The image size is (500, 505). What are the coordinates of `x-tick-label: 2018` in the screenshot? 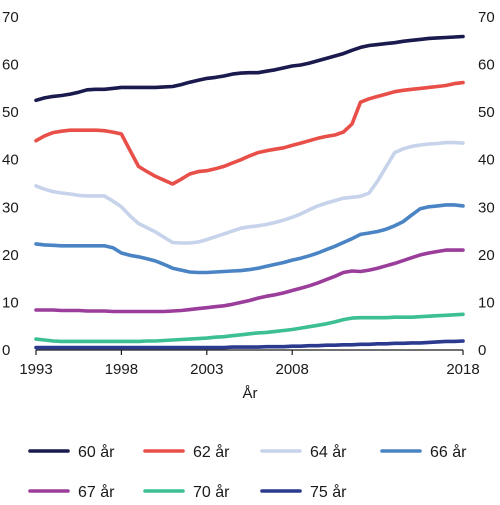 It's located at (462, 369).